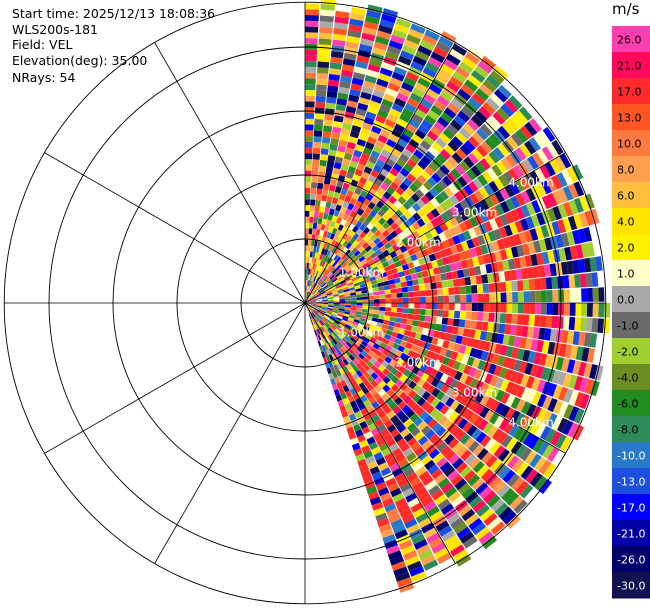 The width and height of the screenshot is (650, 610). Describe the element at coordinates (631, 559) in the screenshot. I see `colorbar-swatch` at that location.